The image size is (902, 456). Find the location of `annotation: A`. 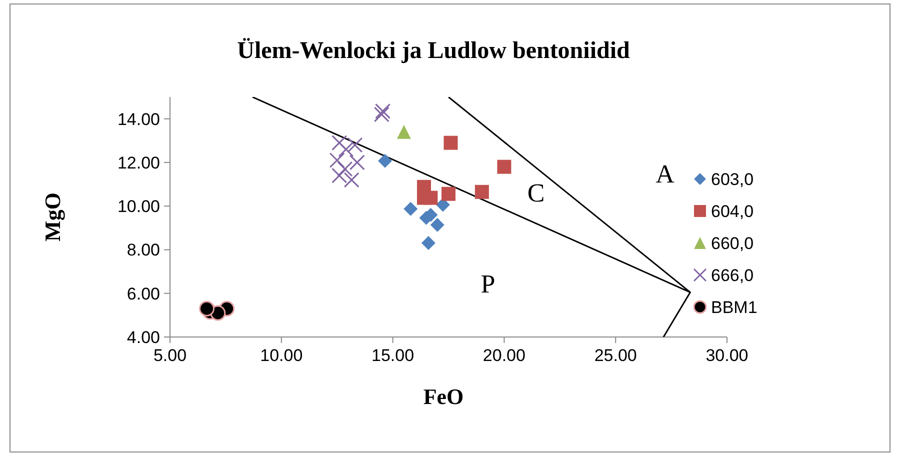

annotation: A is located at coordinates (665, 174).